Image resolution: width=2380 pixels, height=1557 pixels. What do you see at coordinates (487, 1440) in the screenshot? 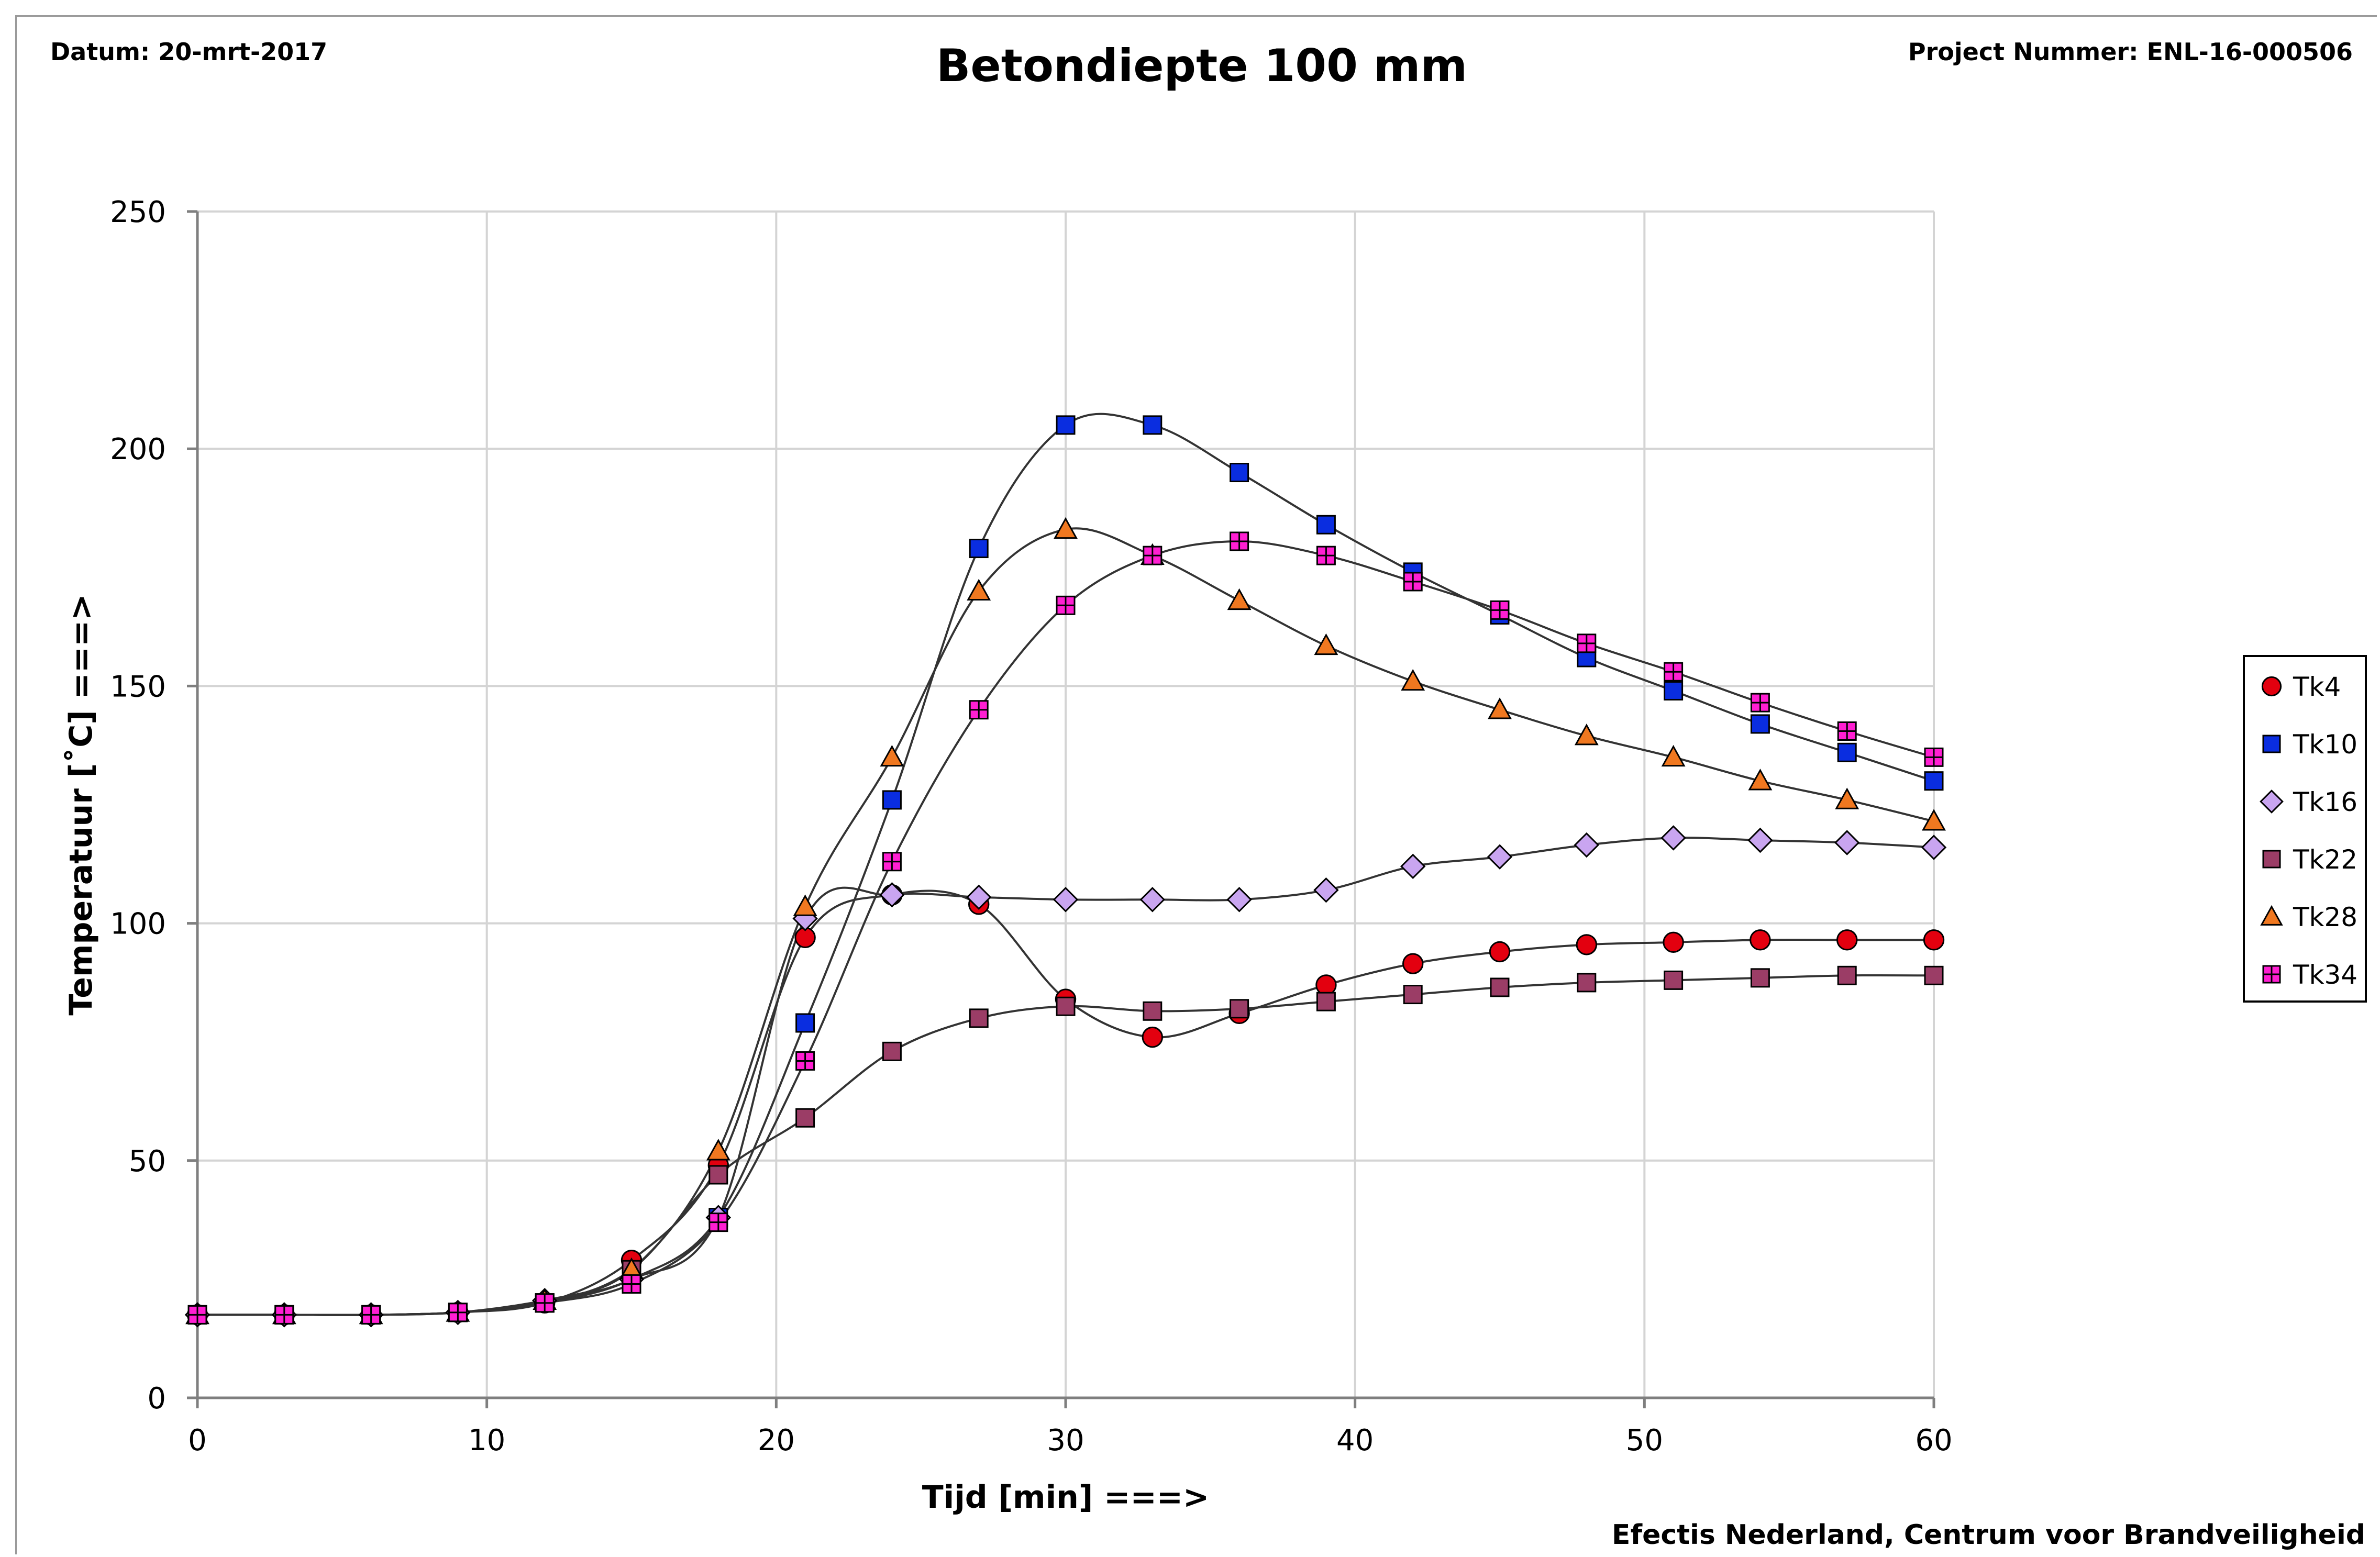
I see `x-tick-label: 10` at bounding box center [487, 1440].